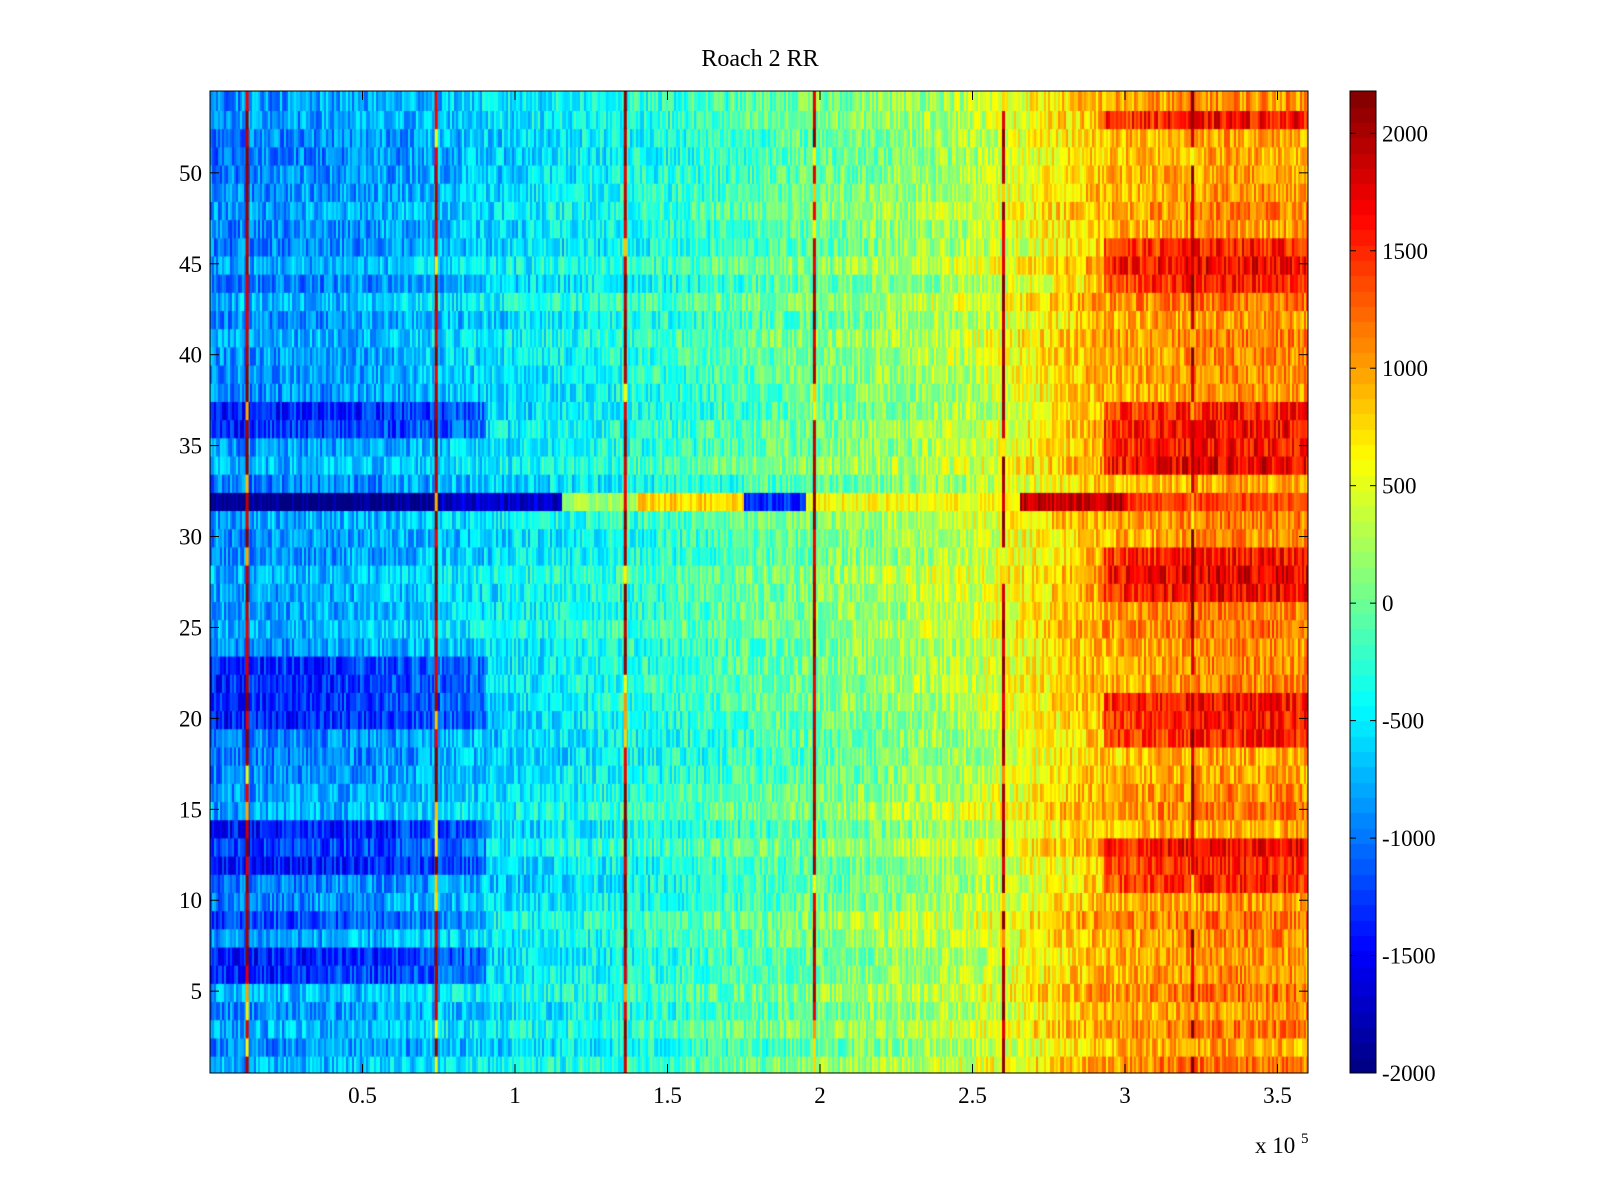 The height and width of the screenshot is (1200, 1600). Describe the element at coordinates (759, 59) in the screenshot. I see `chart-title: Roach 2 RR` at that location.